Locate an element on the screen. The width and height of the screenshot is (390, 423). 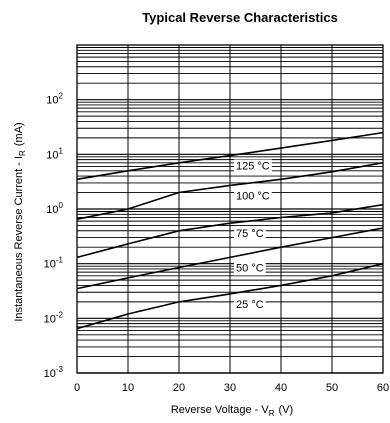
y-tick-label: 10¹ is located at coordinates (54, 153).